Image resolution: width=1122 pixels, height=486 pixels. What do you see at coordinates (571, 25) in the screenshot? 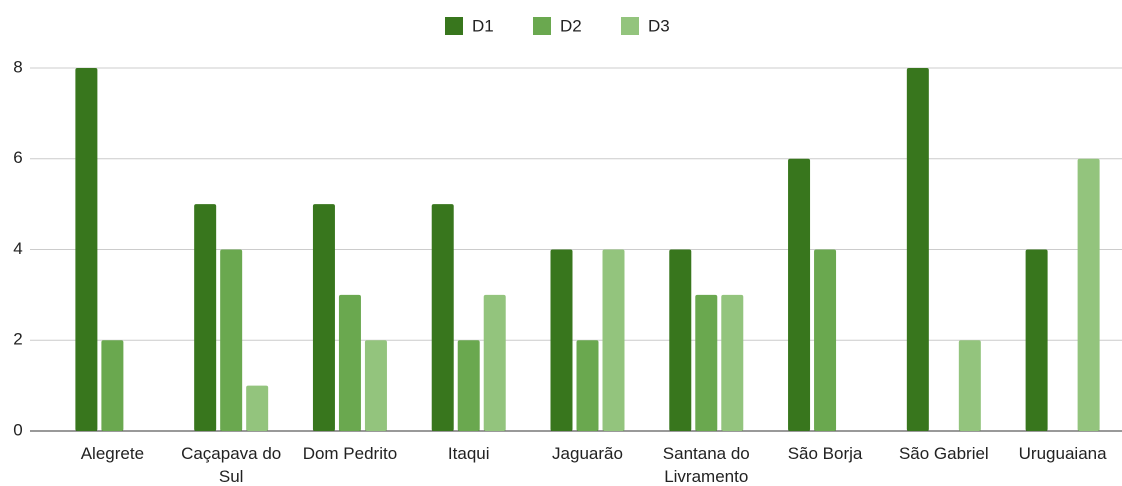
I see `legend-label: D2` at bounding box center [571, 25].